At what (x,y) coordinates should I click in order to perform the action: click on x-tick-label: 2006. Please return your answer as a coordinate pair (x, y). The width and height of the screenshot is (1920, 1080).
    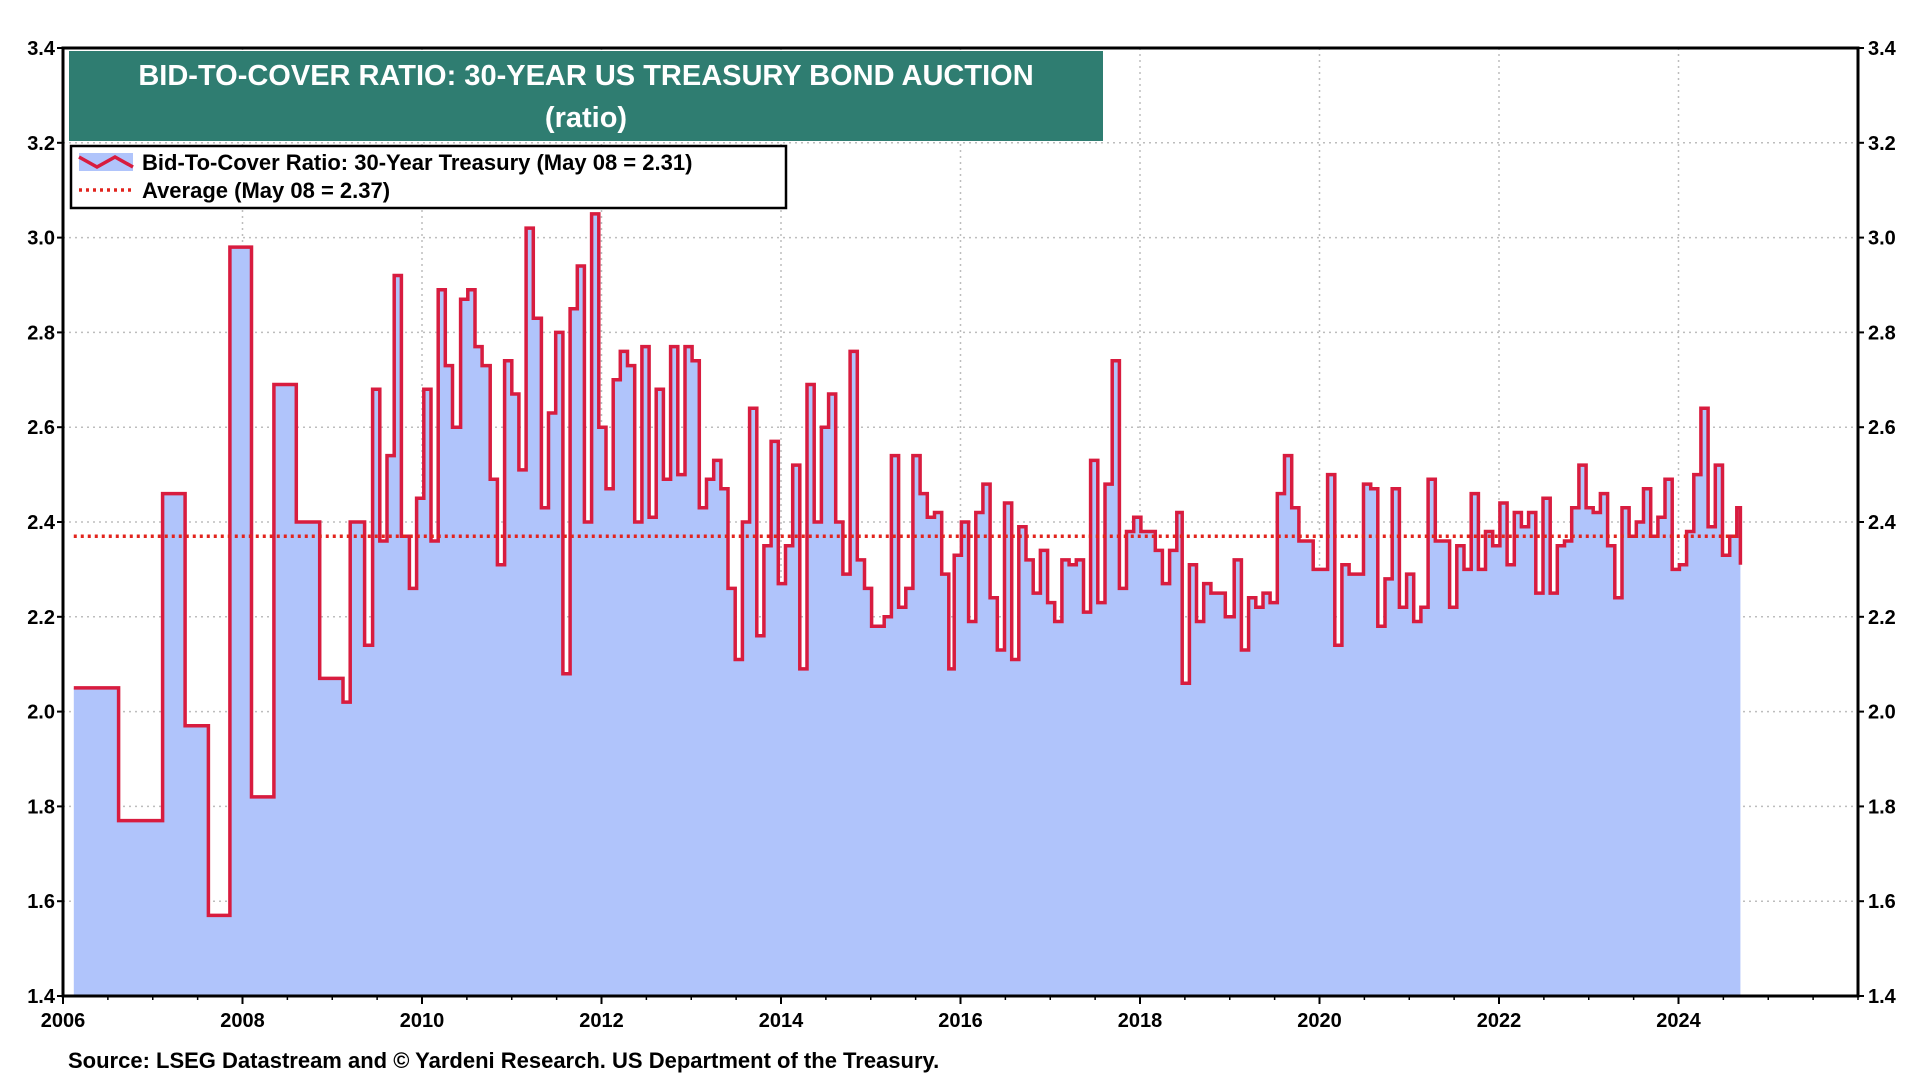
    Looking at the image, I should click on (63, 1021).